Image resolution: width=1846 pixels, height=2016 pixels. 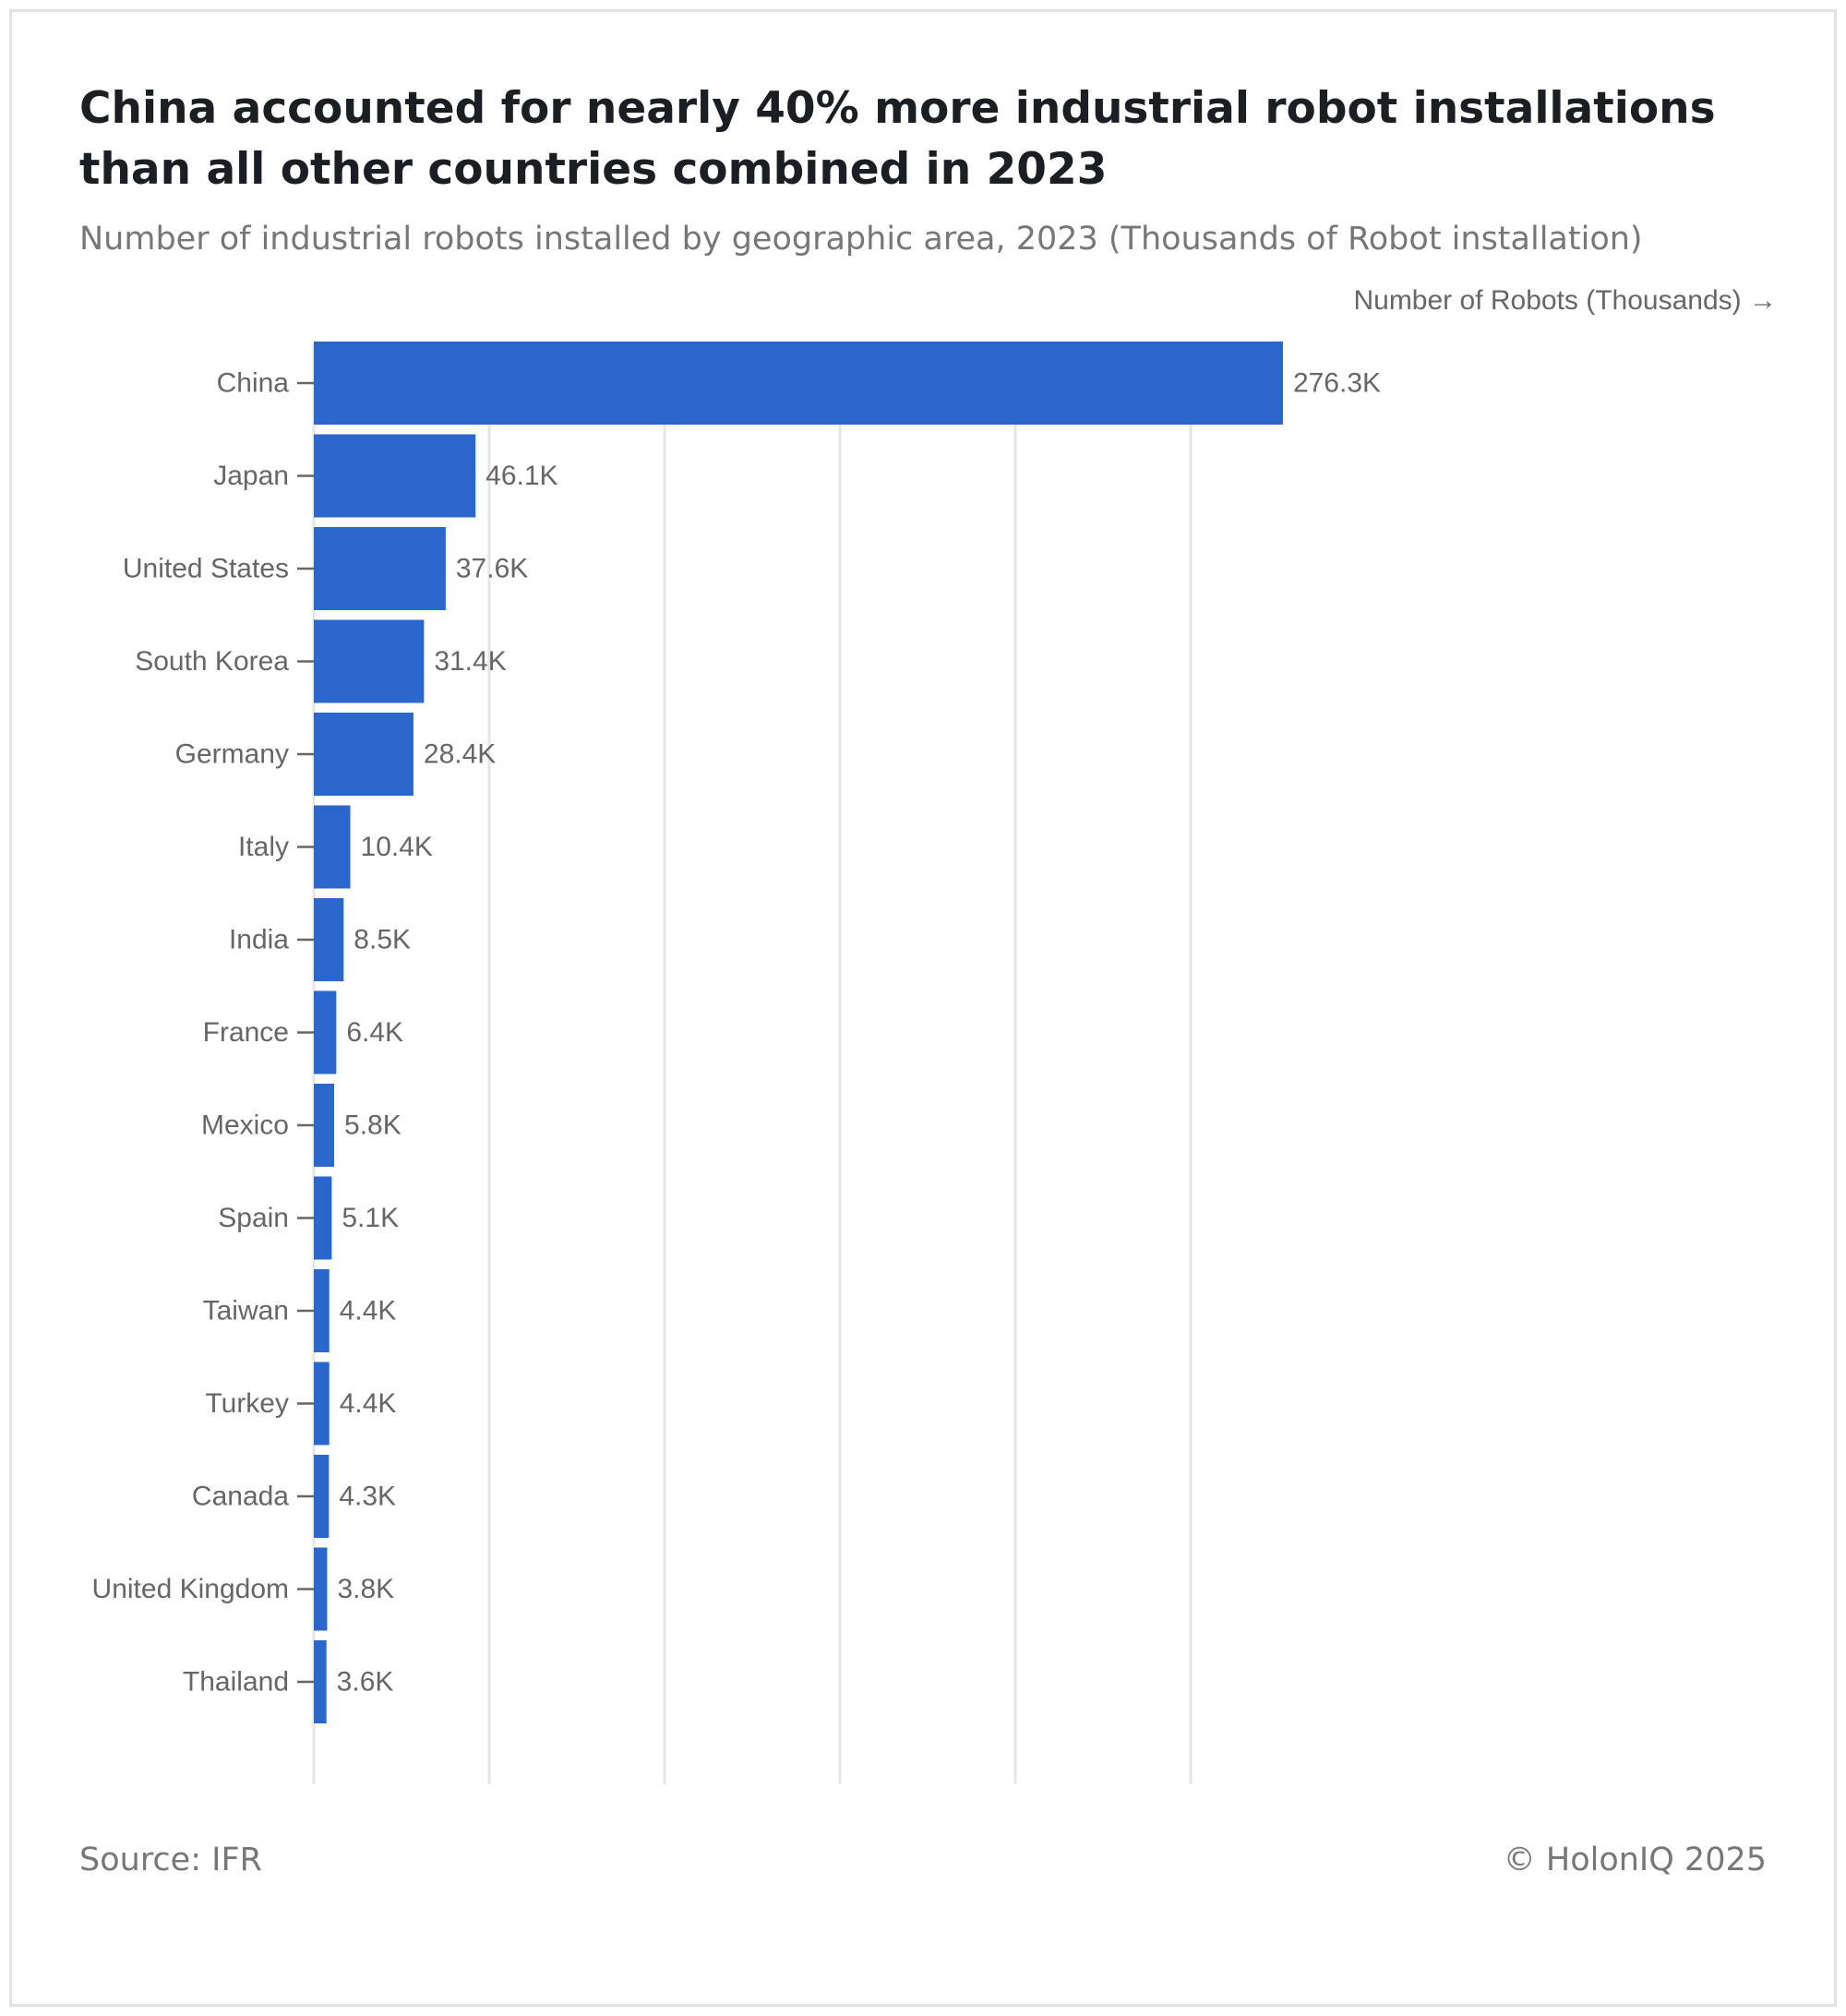 I want to click on bar-germany, so click(x=364, y=754).